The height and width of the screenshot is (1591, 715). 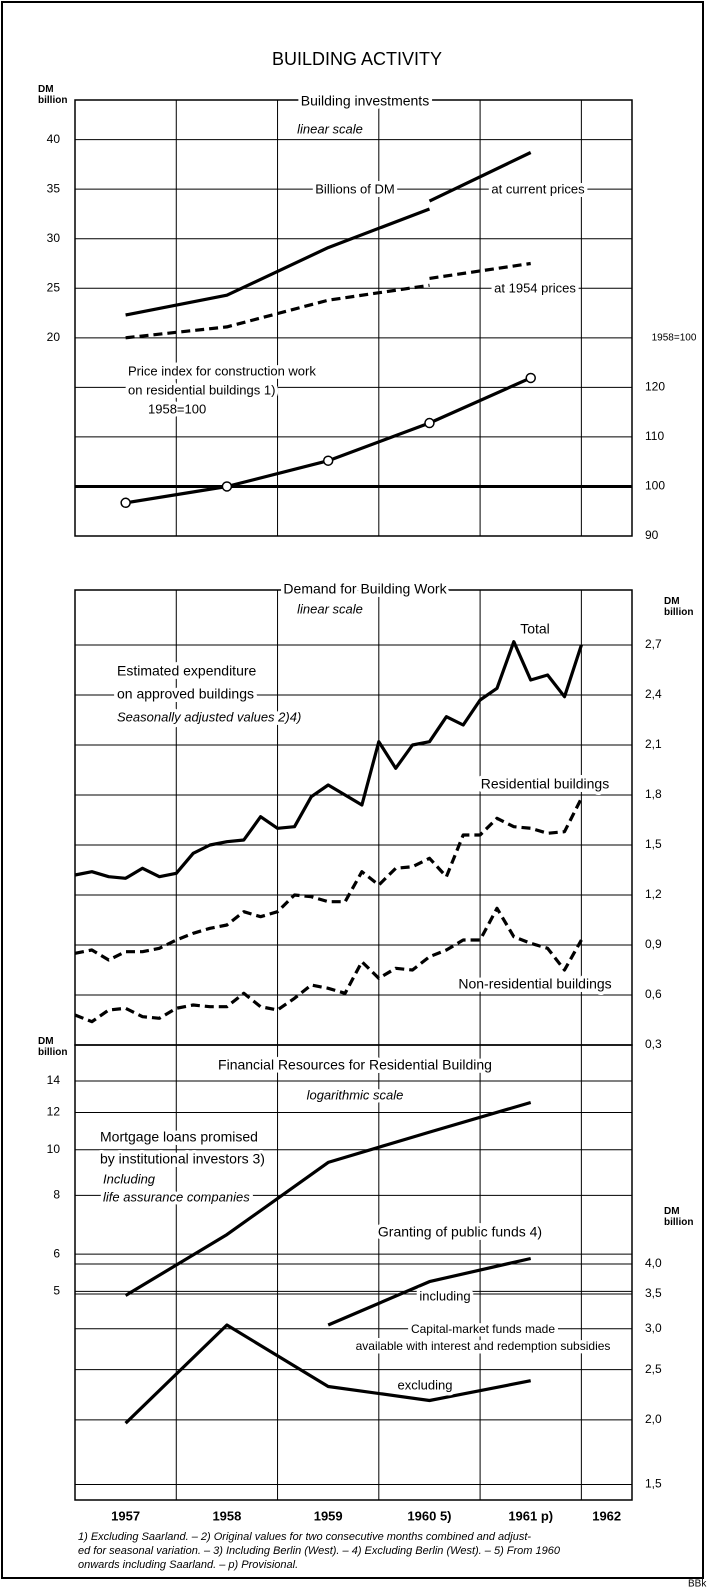 I want to click on tick-label: 2,1, so click(x=653, y=744).